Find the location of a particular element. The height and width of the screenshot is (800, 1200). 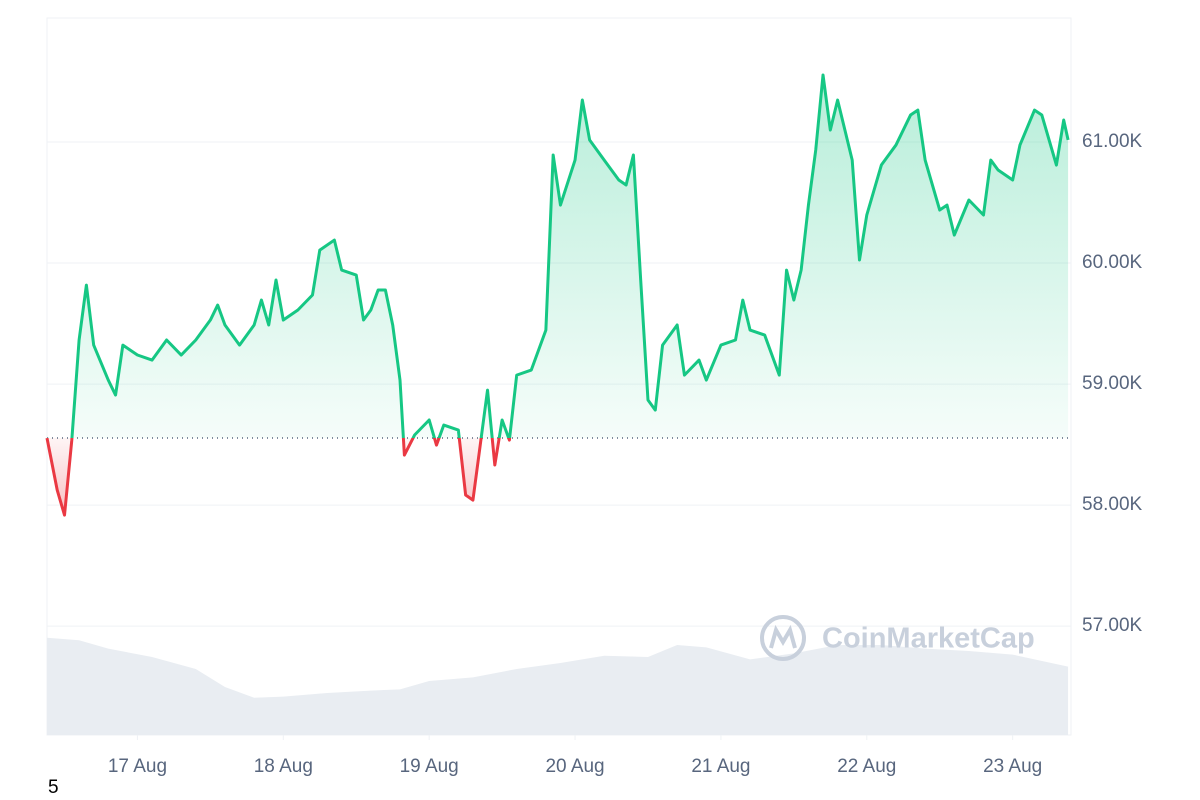

volume-area is located at coordinates (558, 686).